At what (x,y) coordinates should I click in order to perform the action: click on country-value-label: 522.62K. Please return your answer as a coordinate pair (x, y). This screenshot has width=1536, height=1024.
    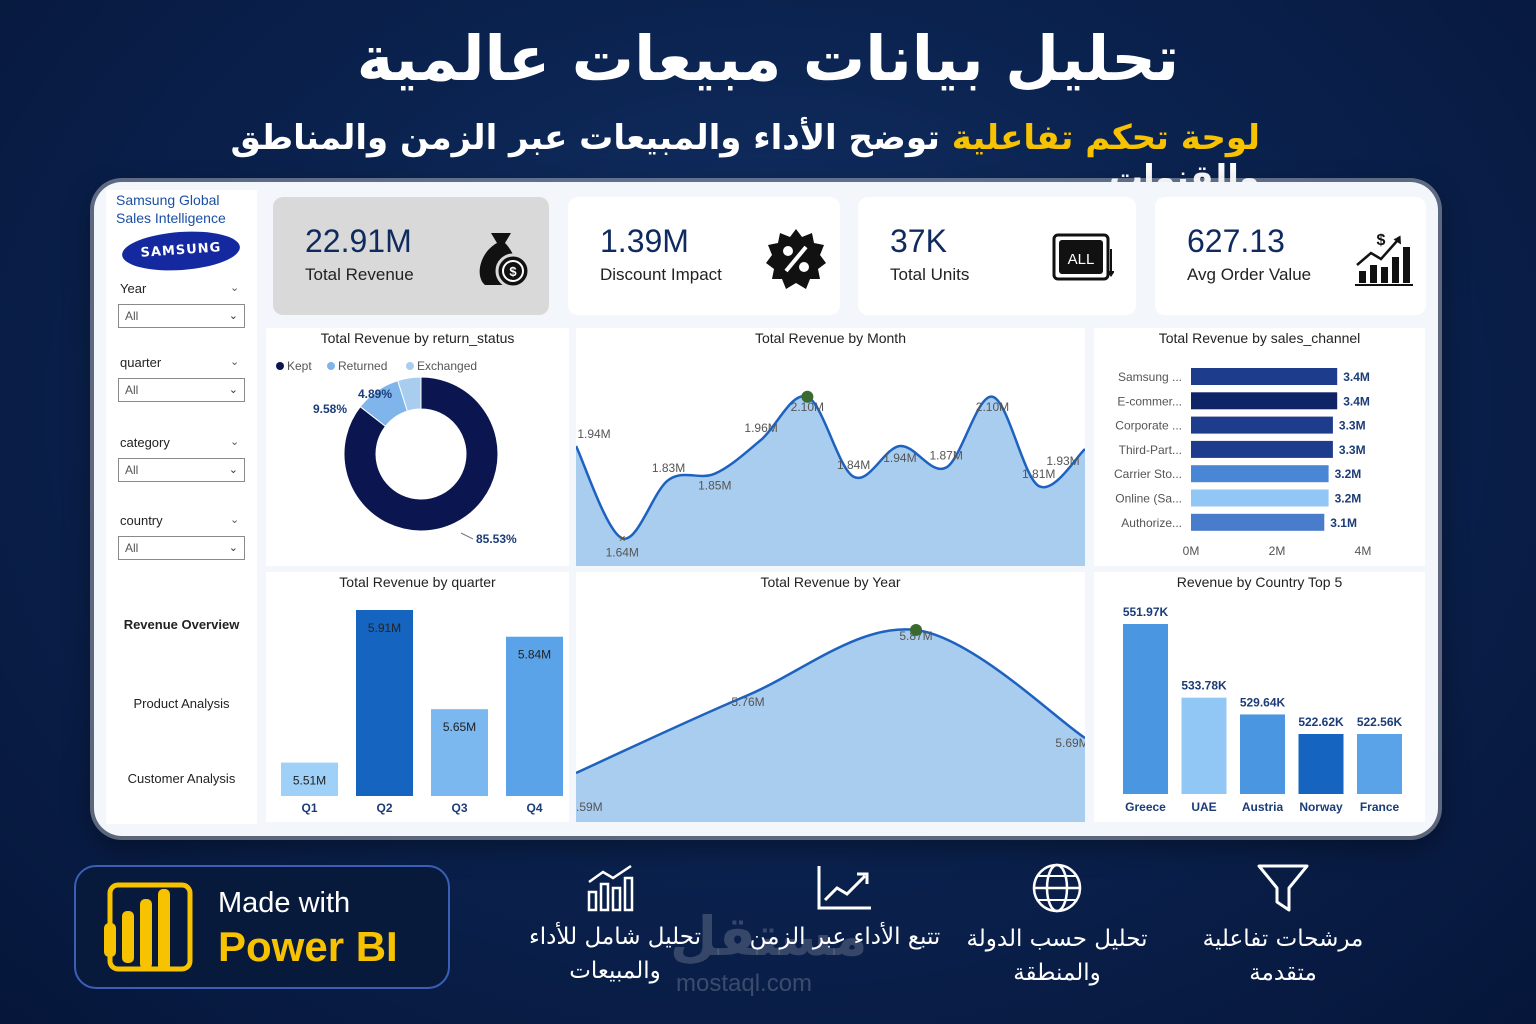
    Looking at the image, I should click on (1321, 722).